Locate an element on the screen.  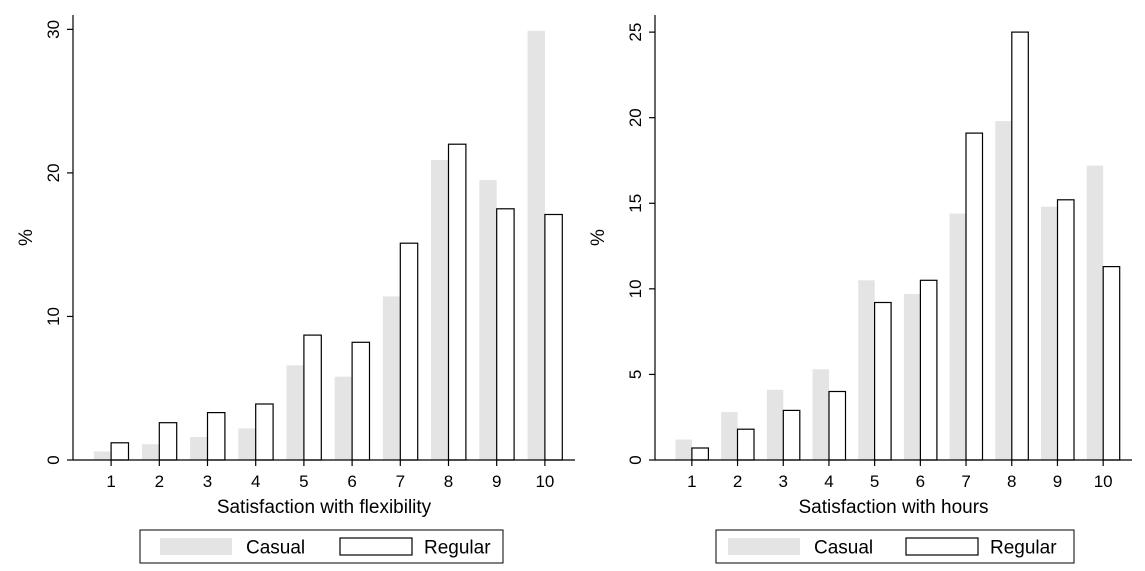
y-tick-label: 15 is located at coordinates (635, 203).